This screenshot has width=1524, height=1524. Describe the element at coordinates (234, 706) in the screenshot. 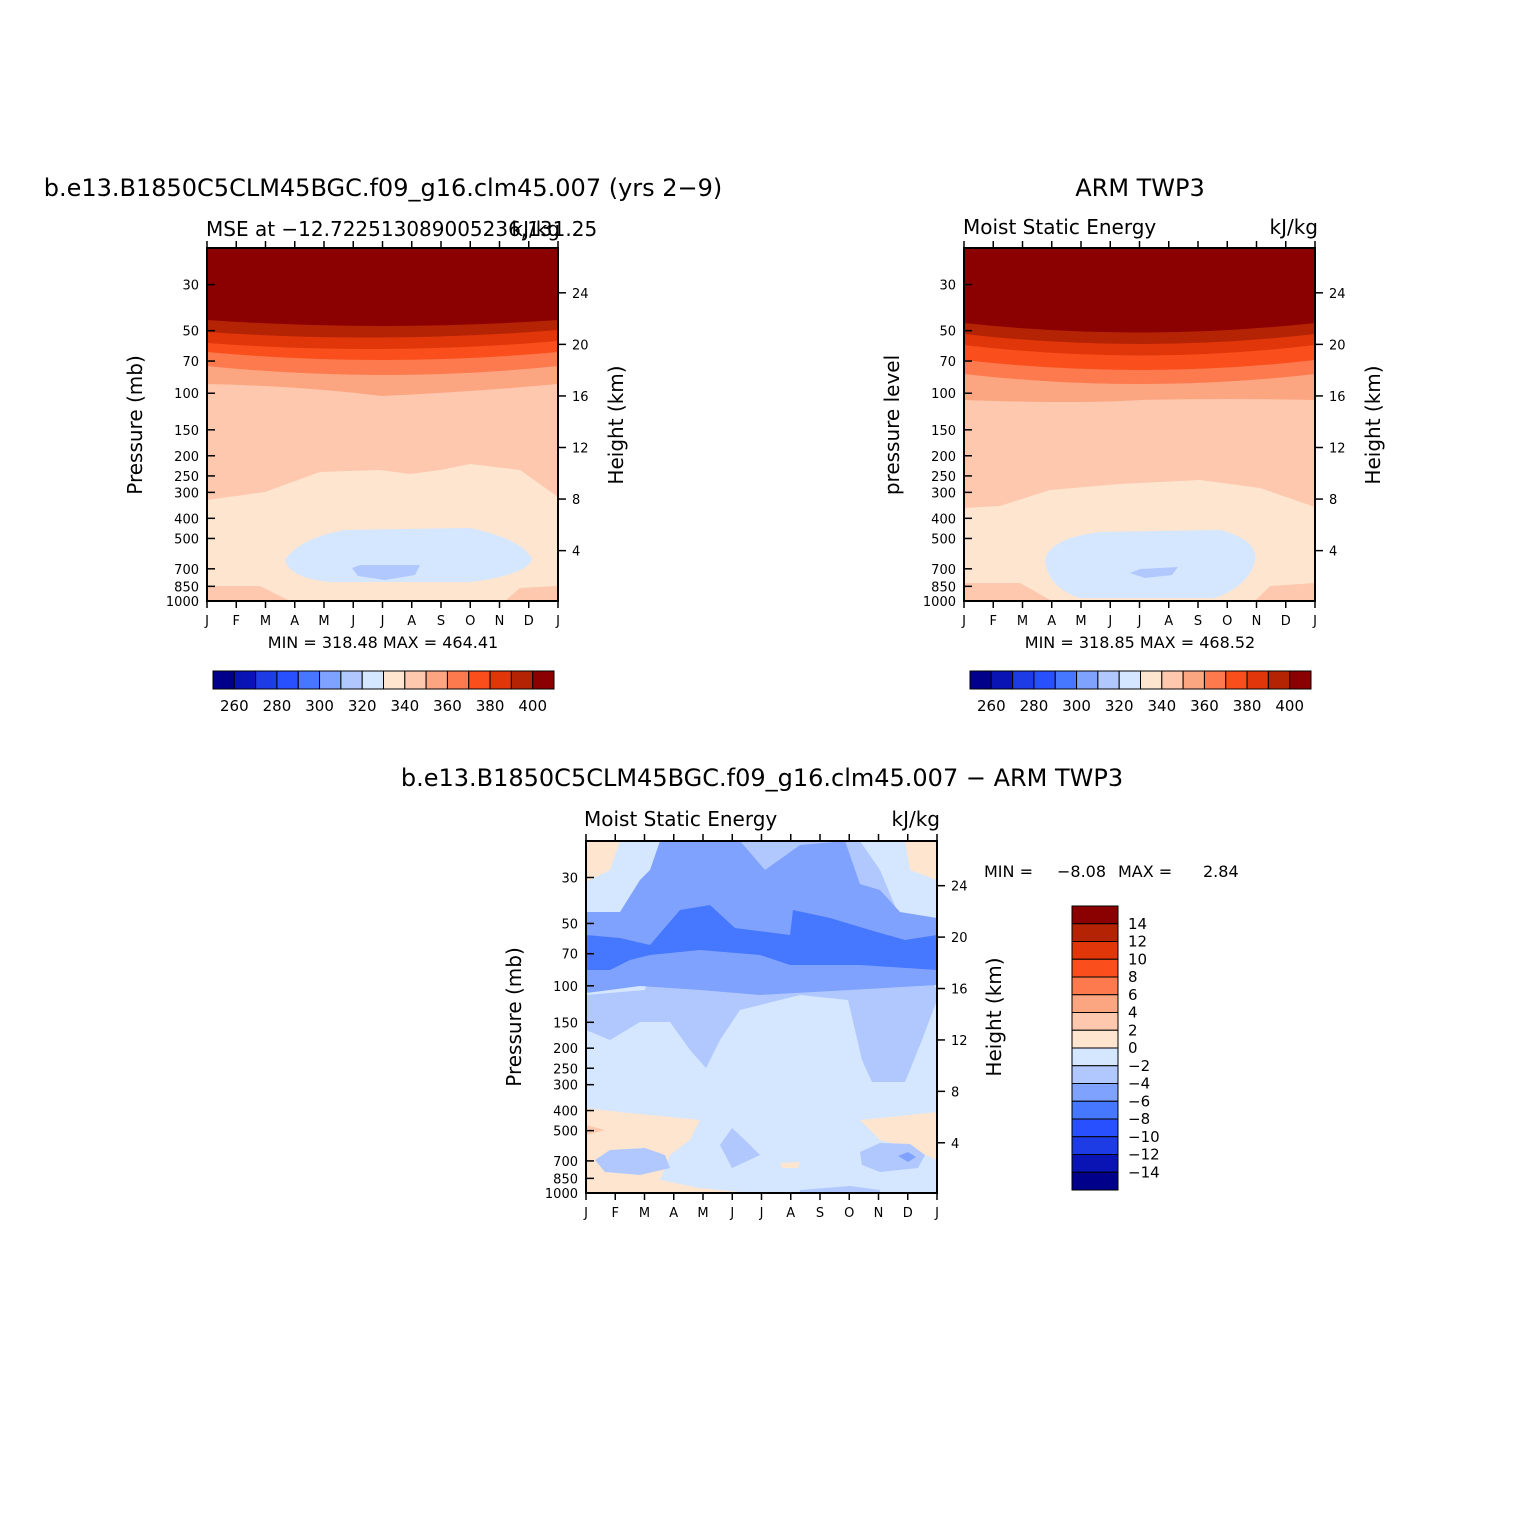

I see `colorbar-tick-label: 260` at that location.